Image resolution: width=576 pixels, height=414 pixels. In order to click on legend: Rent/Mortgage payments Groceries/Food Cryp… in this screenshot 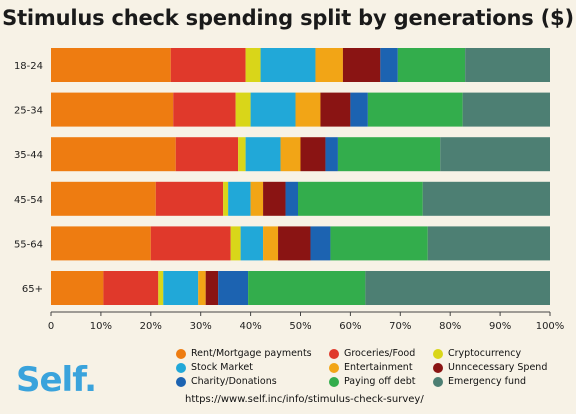, I will do `click(376, 367)`.